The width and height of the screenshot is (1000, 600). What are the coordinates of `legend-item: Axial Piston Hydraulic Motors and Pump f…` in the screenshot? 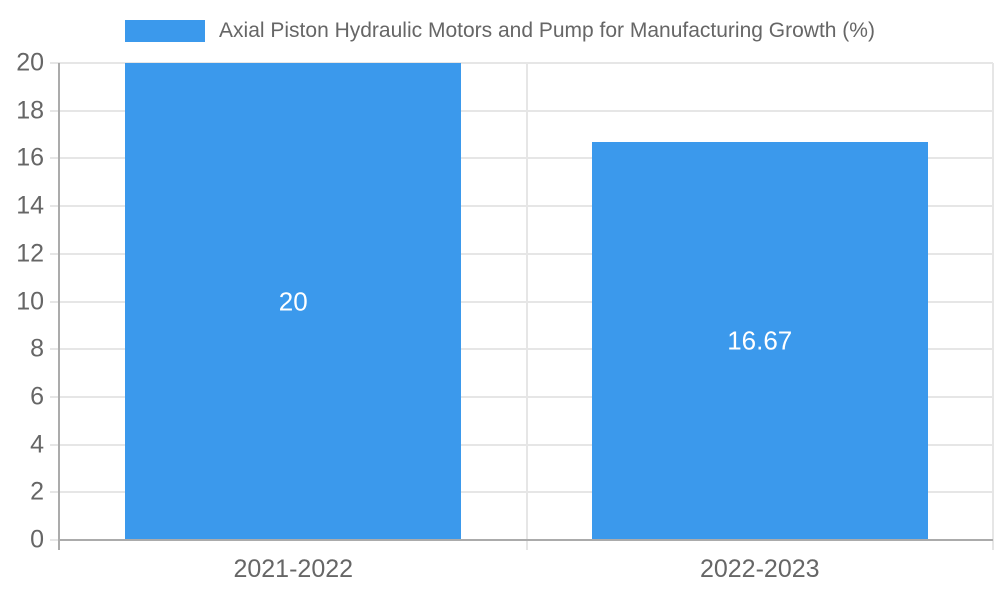 It's located at (500, 31).